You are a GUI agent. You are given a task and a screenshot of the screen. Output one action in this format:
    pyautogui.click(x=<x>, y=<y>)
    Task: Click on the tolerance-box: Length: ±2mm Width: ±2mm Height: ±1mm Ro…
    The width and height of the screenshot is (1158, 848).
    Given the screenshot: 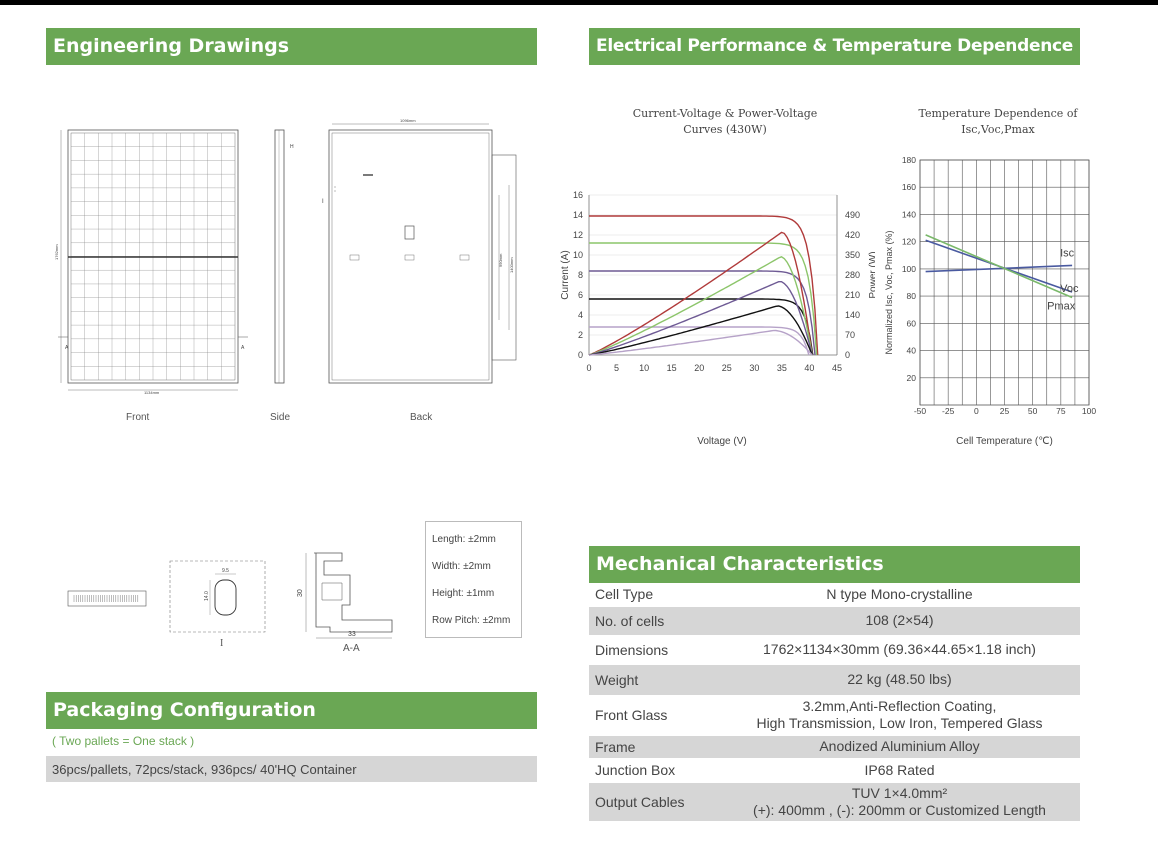 What is the action you would take?
    pyautogui.click(x=473, y=579)
    